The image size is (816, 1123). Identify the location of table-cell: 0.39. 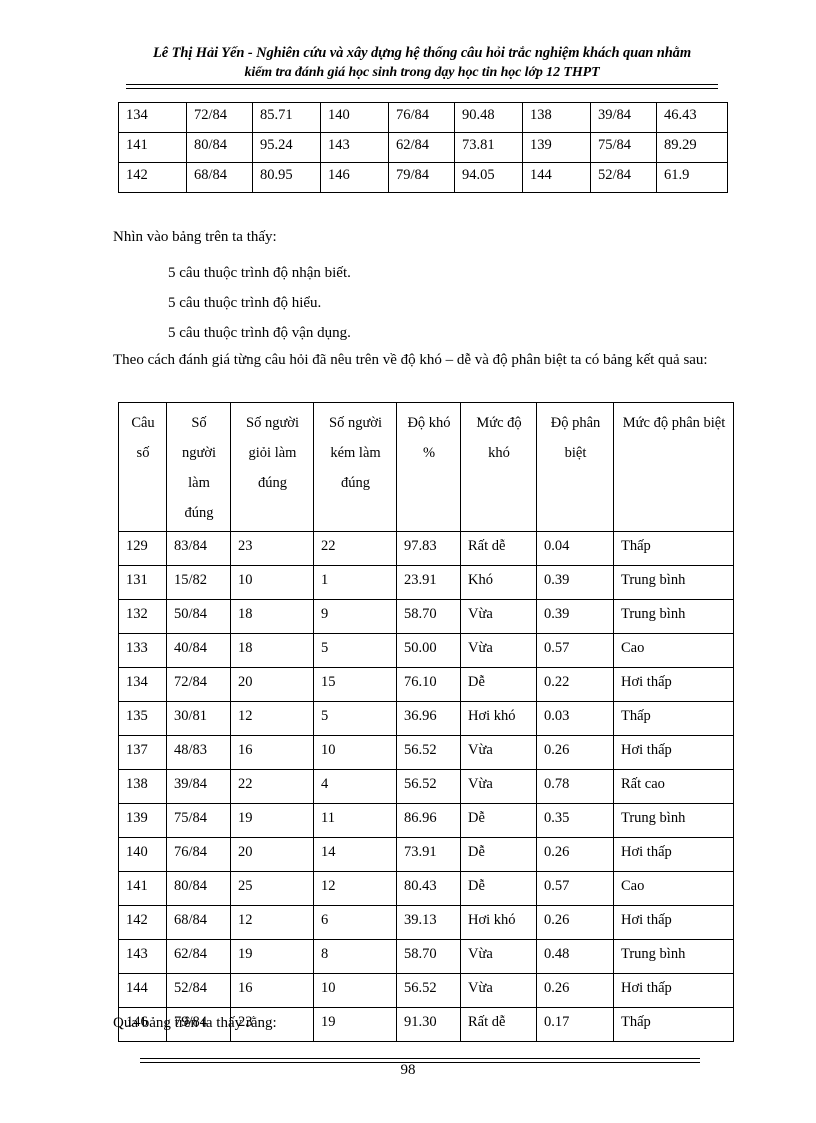
(575, 582).